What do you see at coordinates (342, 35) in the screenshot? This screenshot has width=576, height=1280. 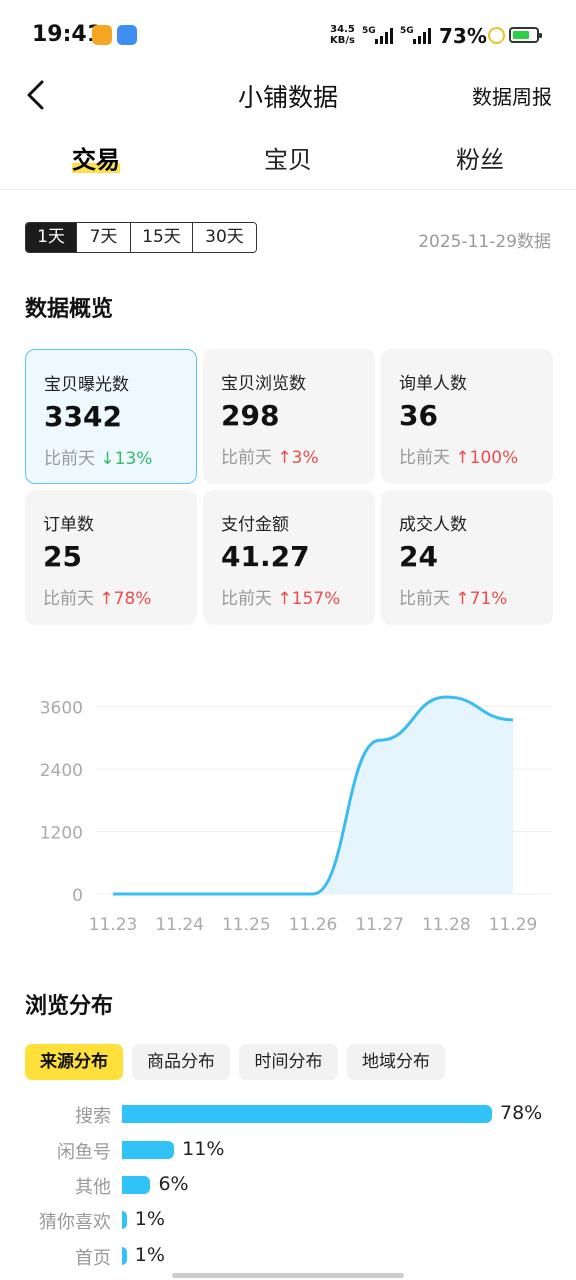 I see `network-speed: 34.5 KB/s` at bounding box center [342, 35].